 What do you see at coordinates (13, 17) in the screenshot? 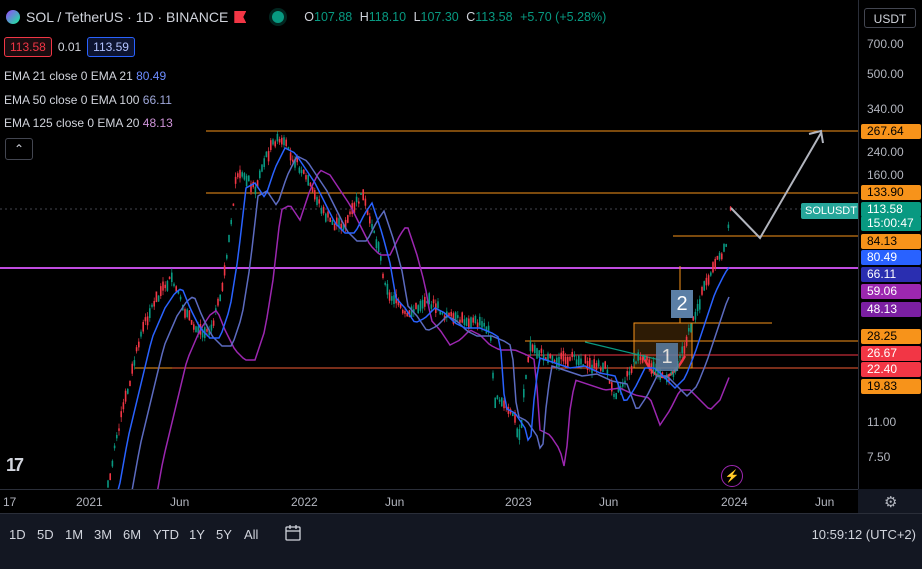
I see `solana-icon` at bounding box center [13, 17].